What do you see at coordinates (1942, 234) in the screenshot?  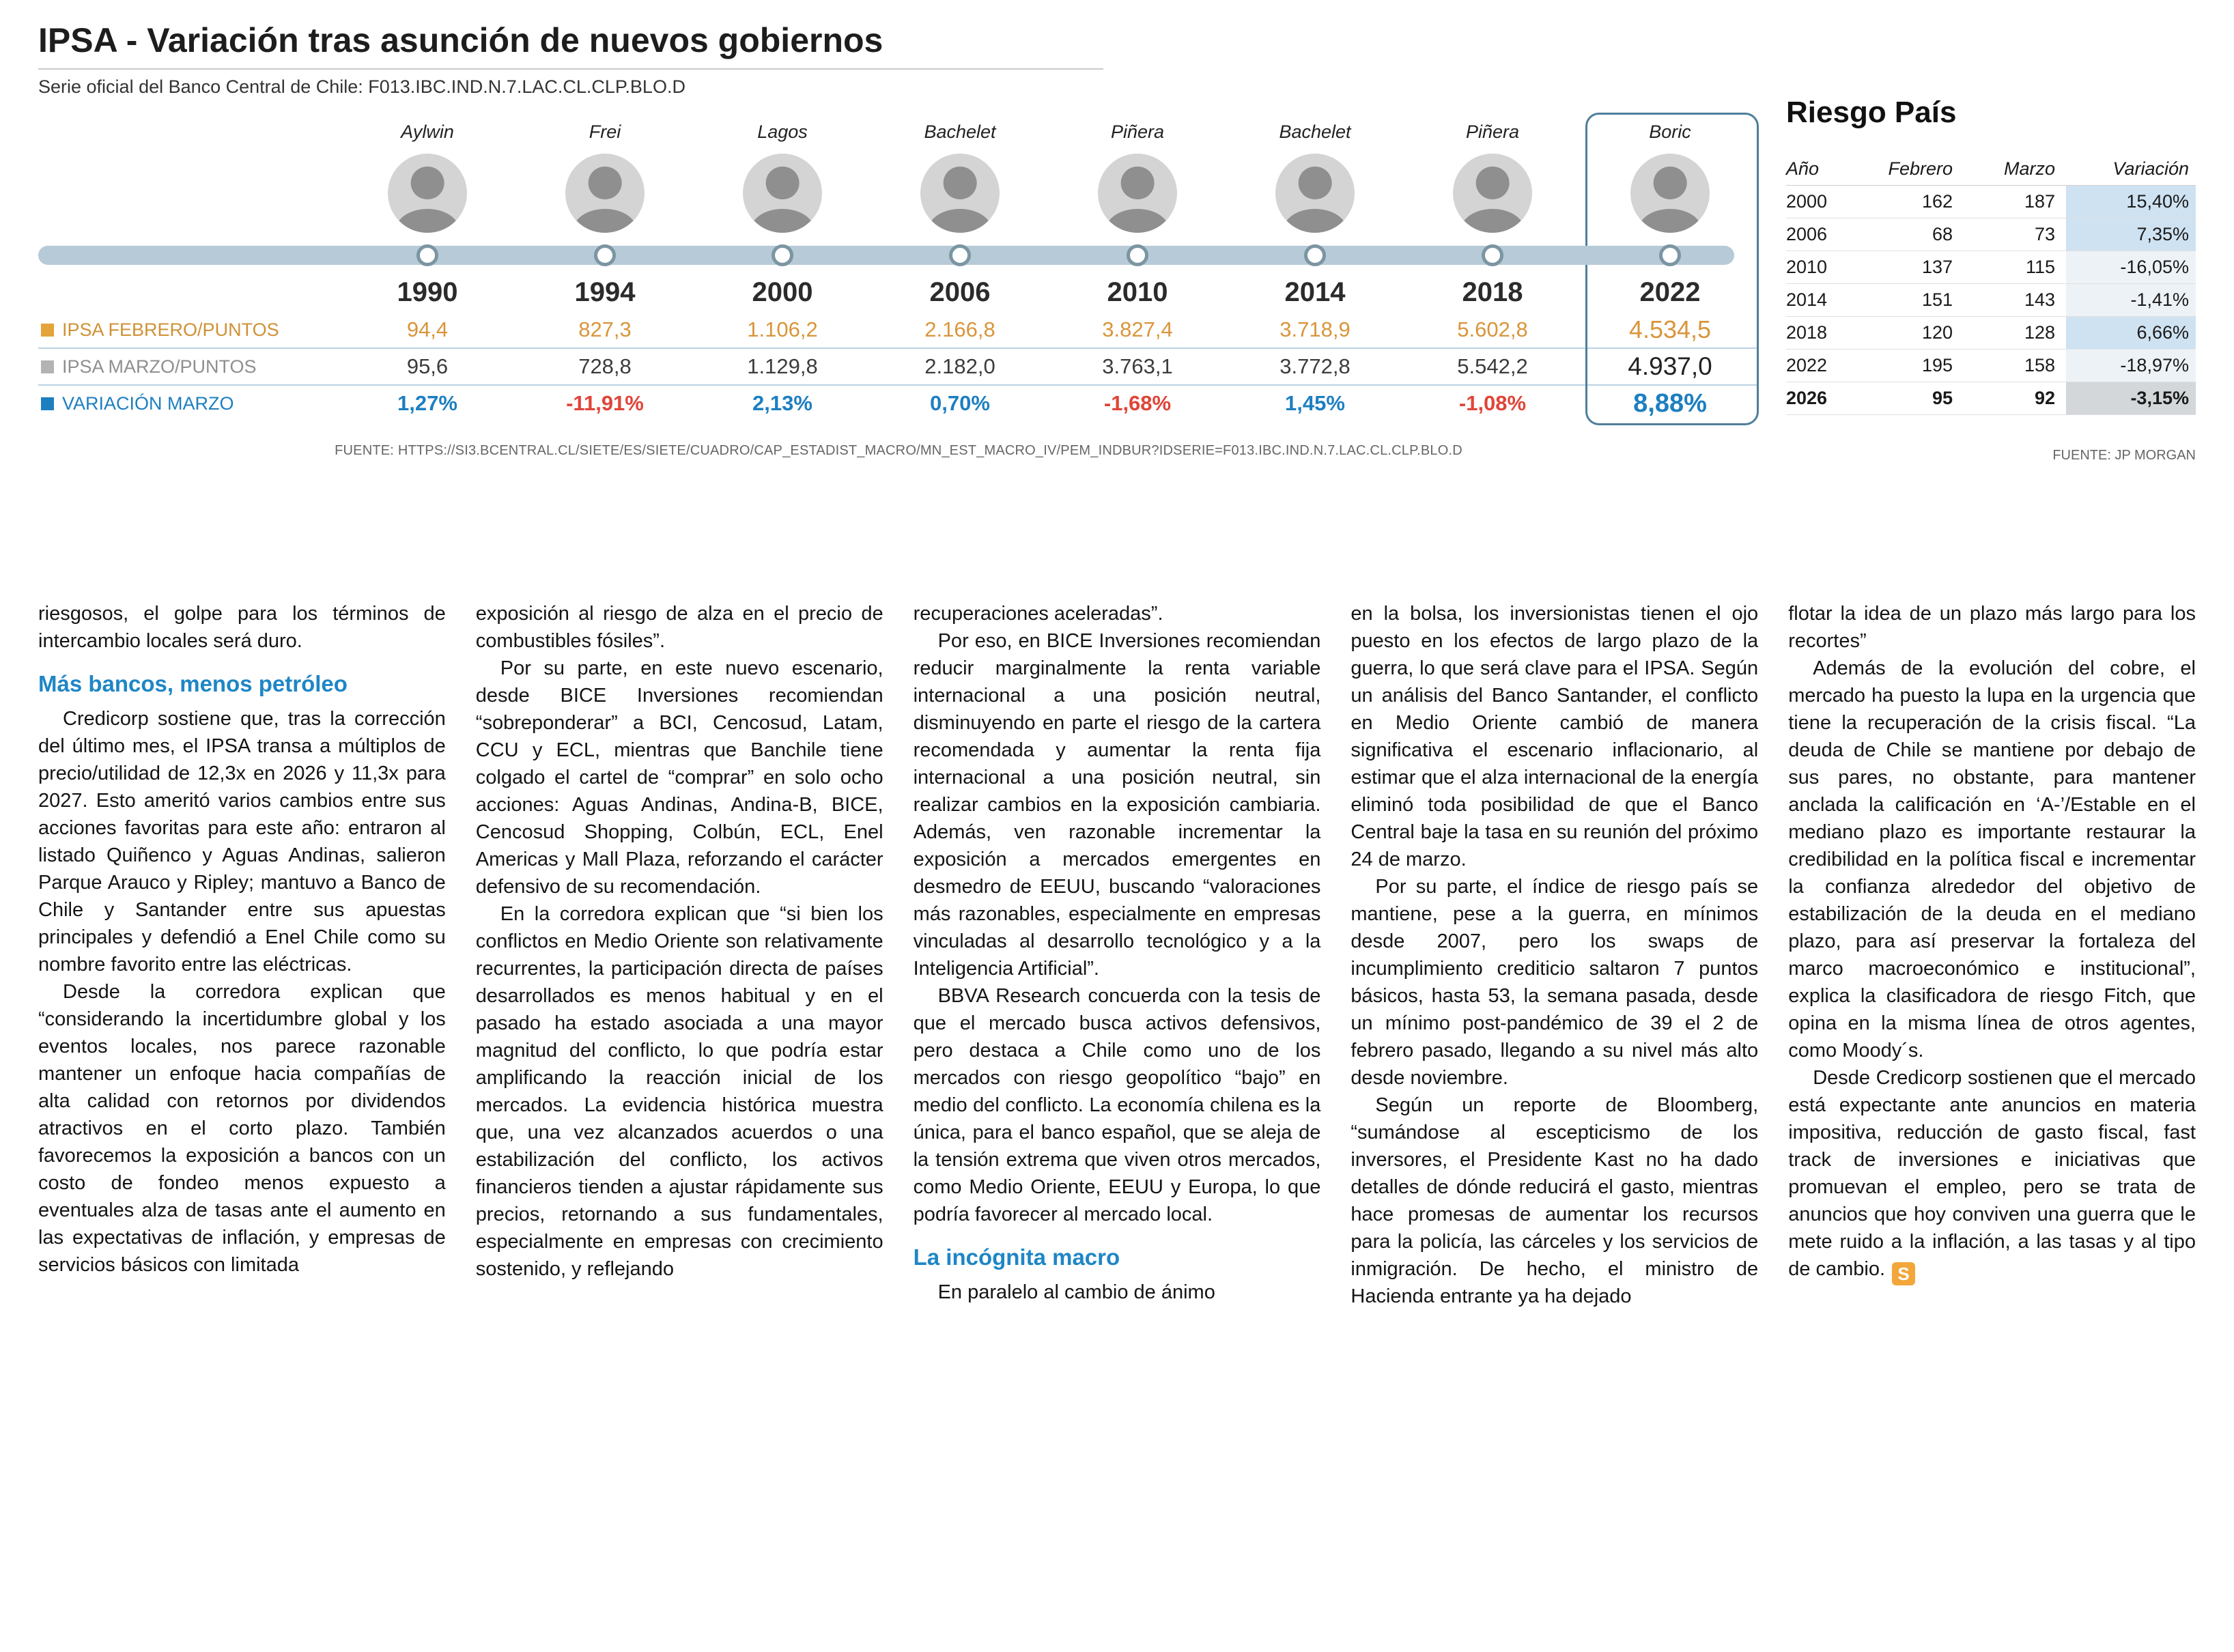 I see `riesgo-cell: 68` at bounding box center [1942, 234].